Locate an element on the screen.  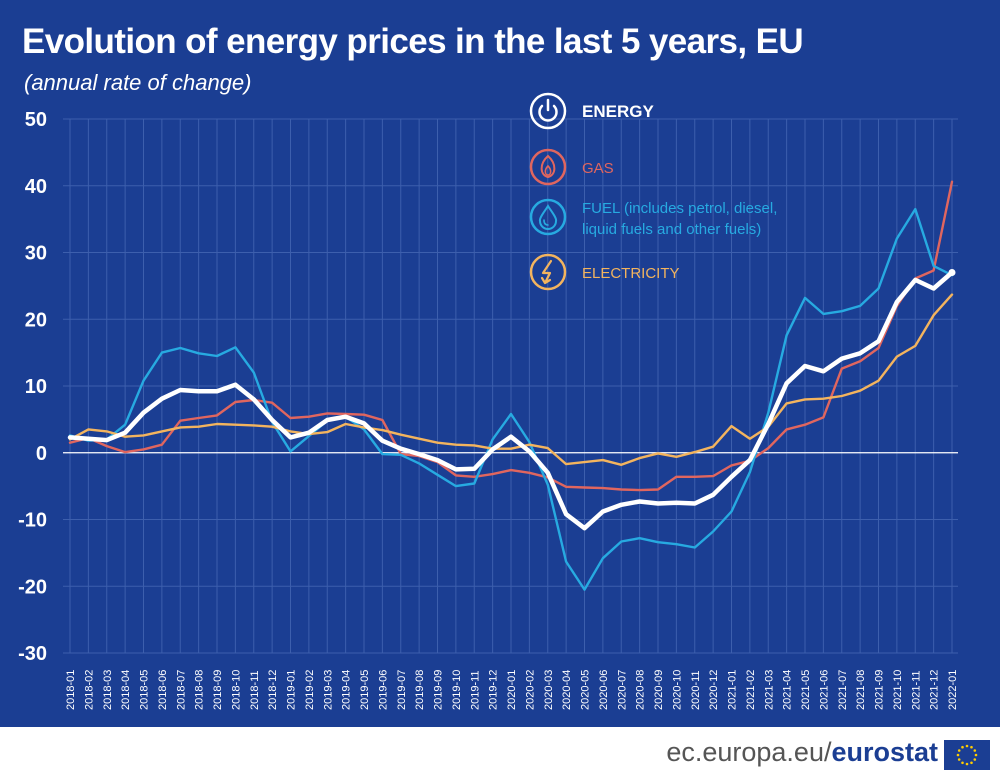
x-tick-label: 2018-01 is located at coordinates (71, 690).